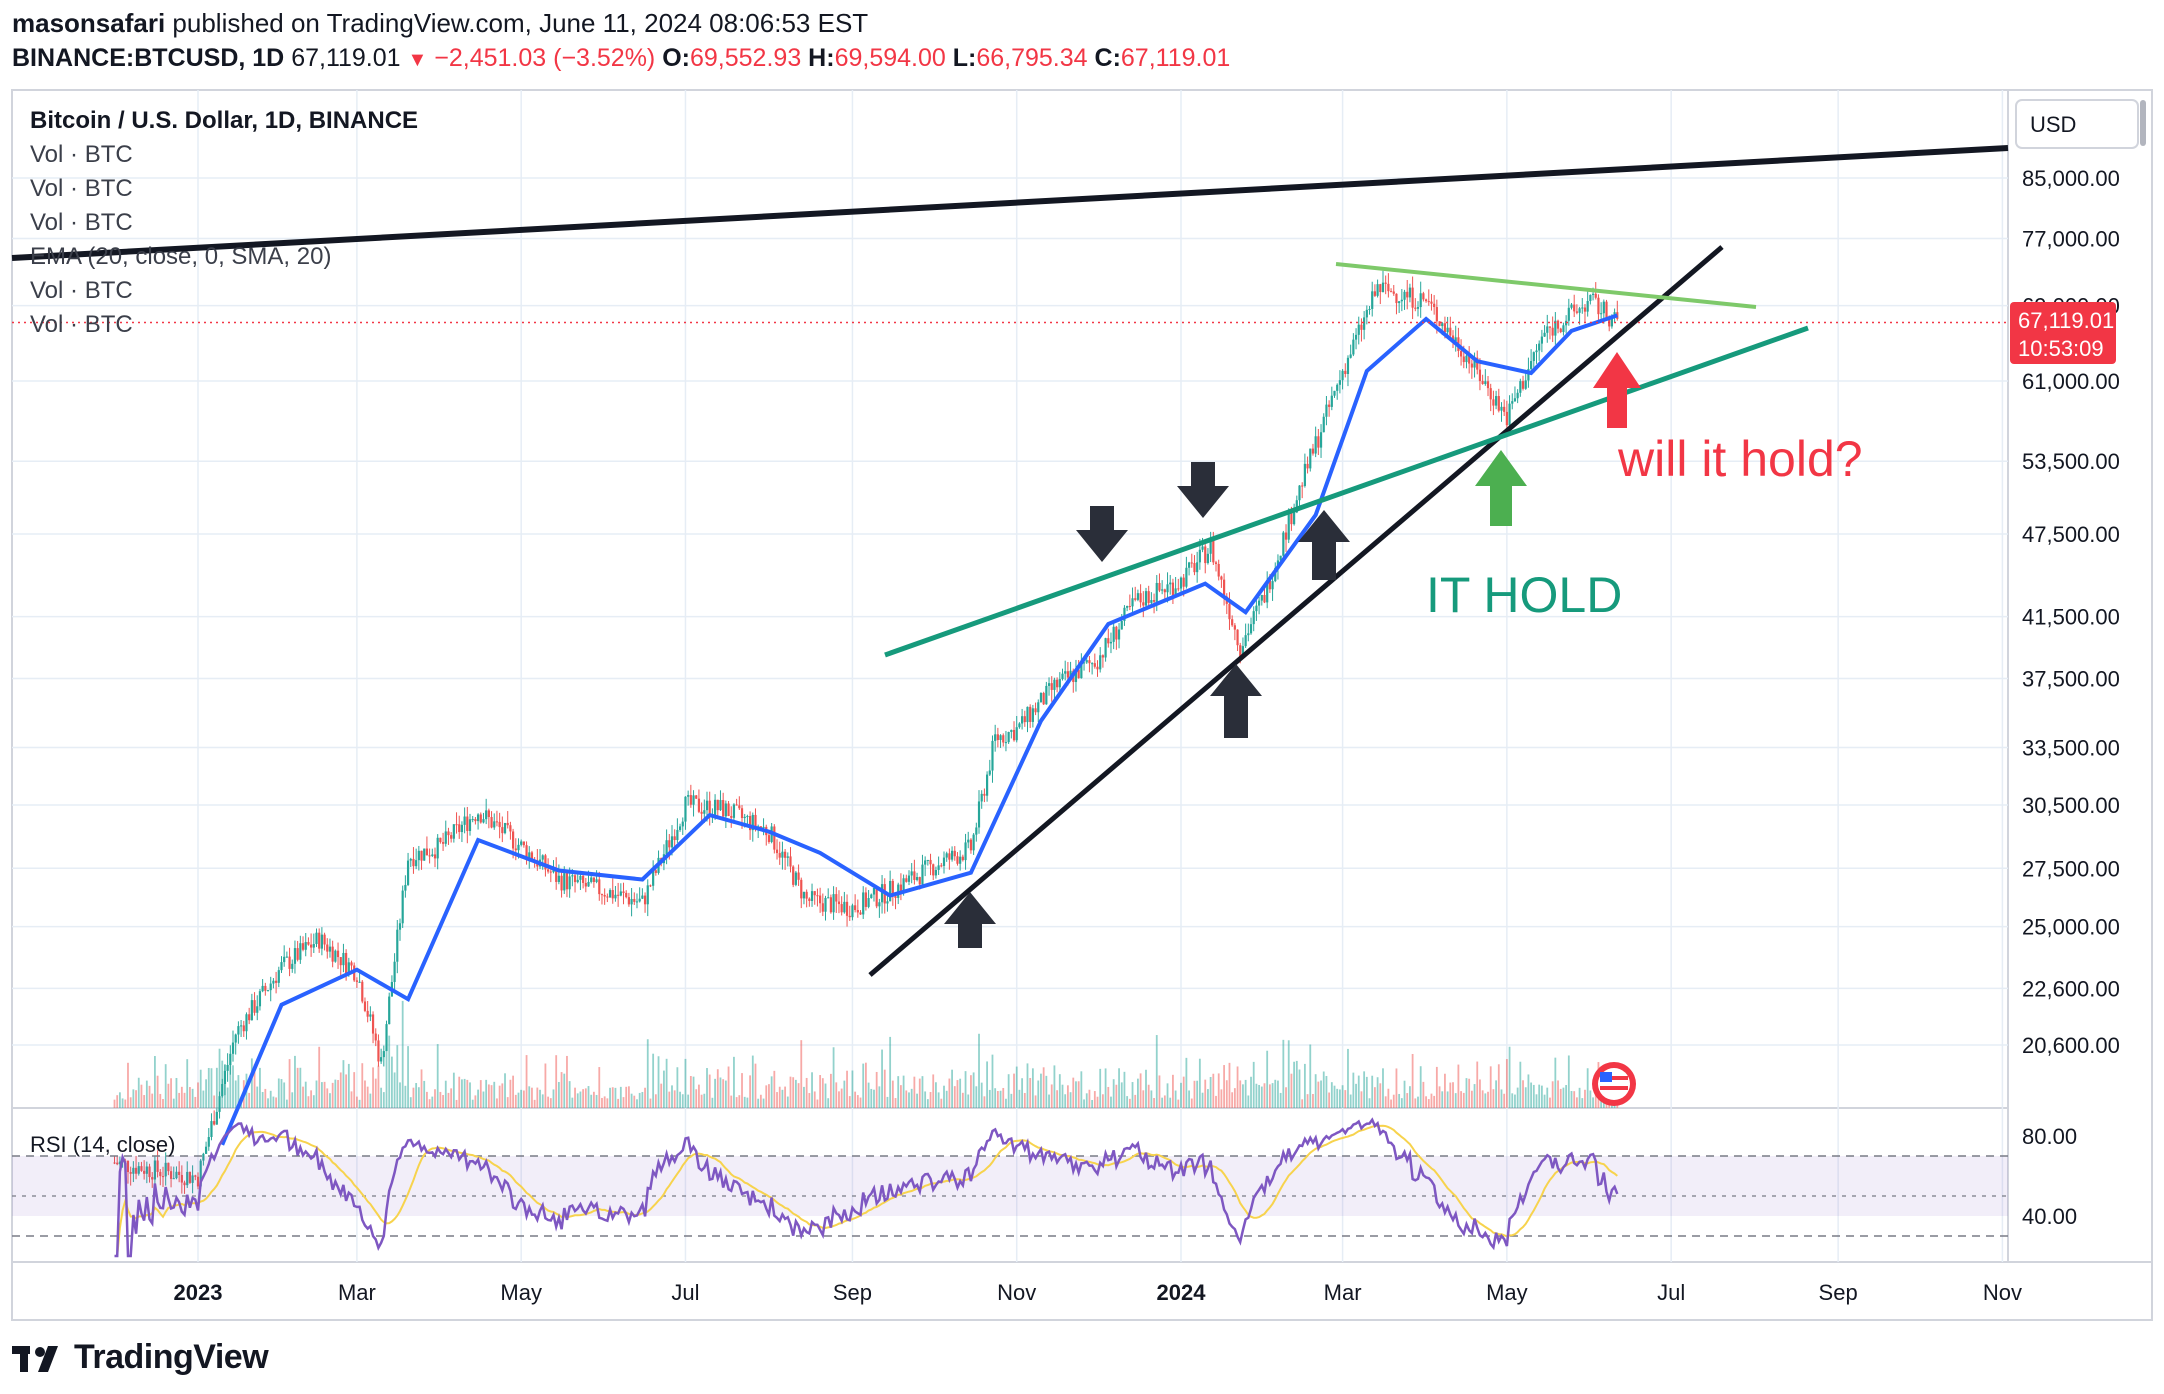  What do you see at coordinates (2049, 1176) in the screenshot?
I see `rsi-axis: 80.00 40.00` at bounding box center [2049, 1176].